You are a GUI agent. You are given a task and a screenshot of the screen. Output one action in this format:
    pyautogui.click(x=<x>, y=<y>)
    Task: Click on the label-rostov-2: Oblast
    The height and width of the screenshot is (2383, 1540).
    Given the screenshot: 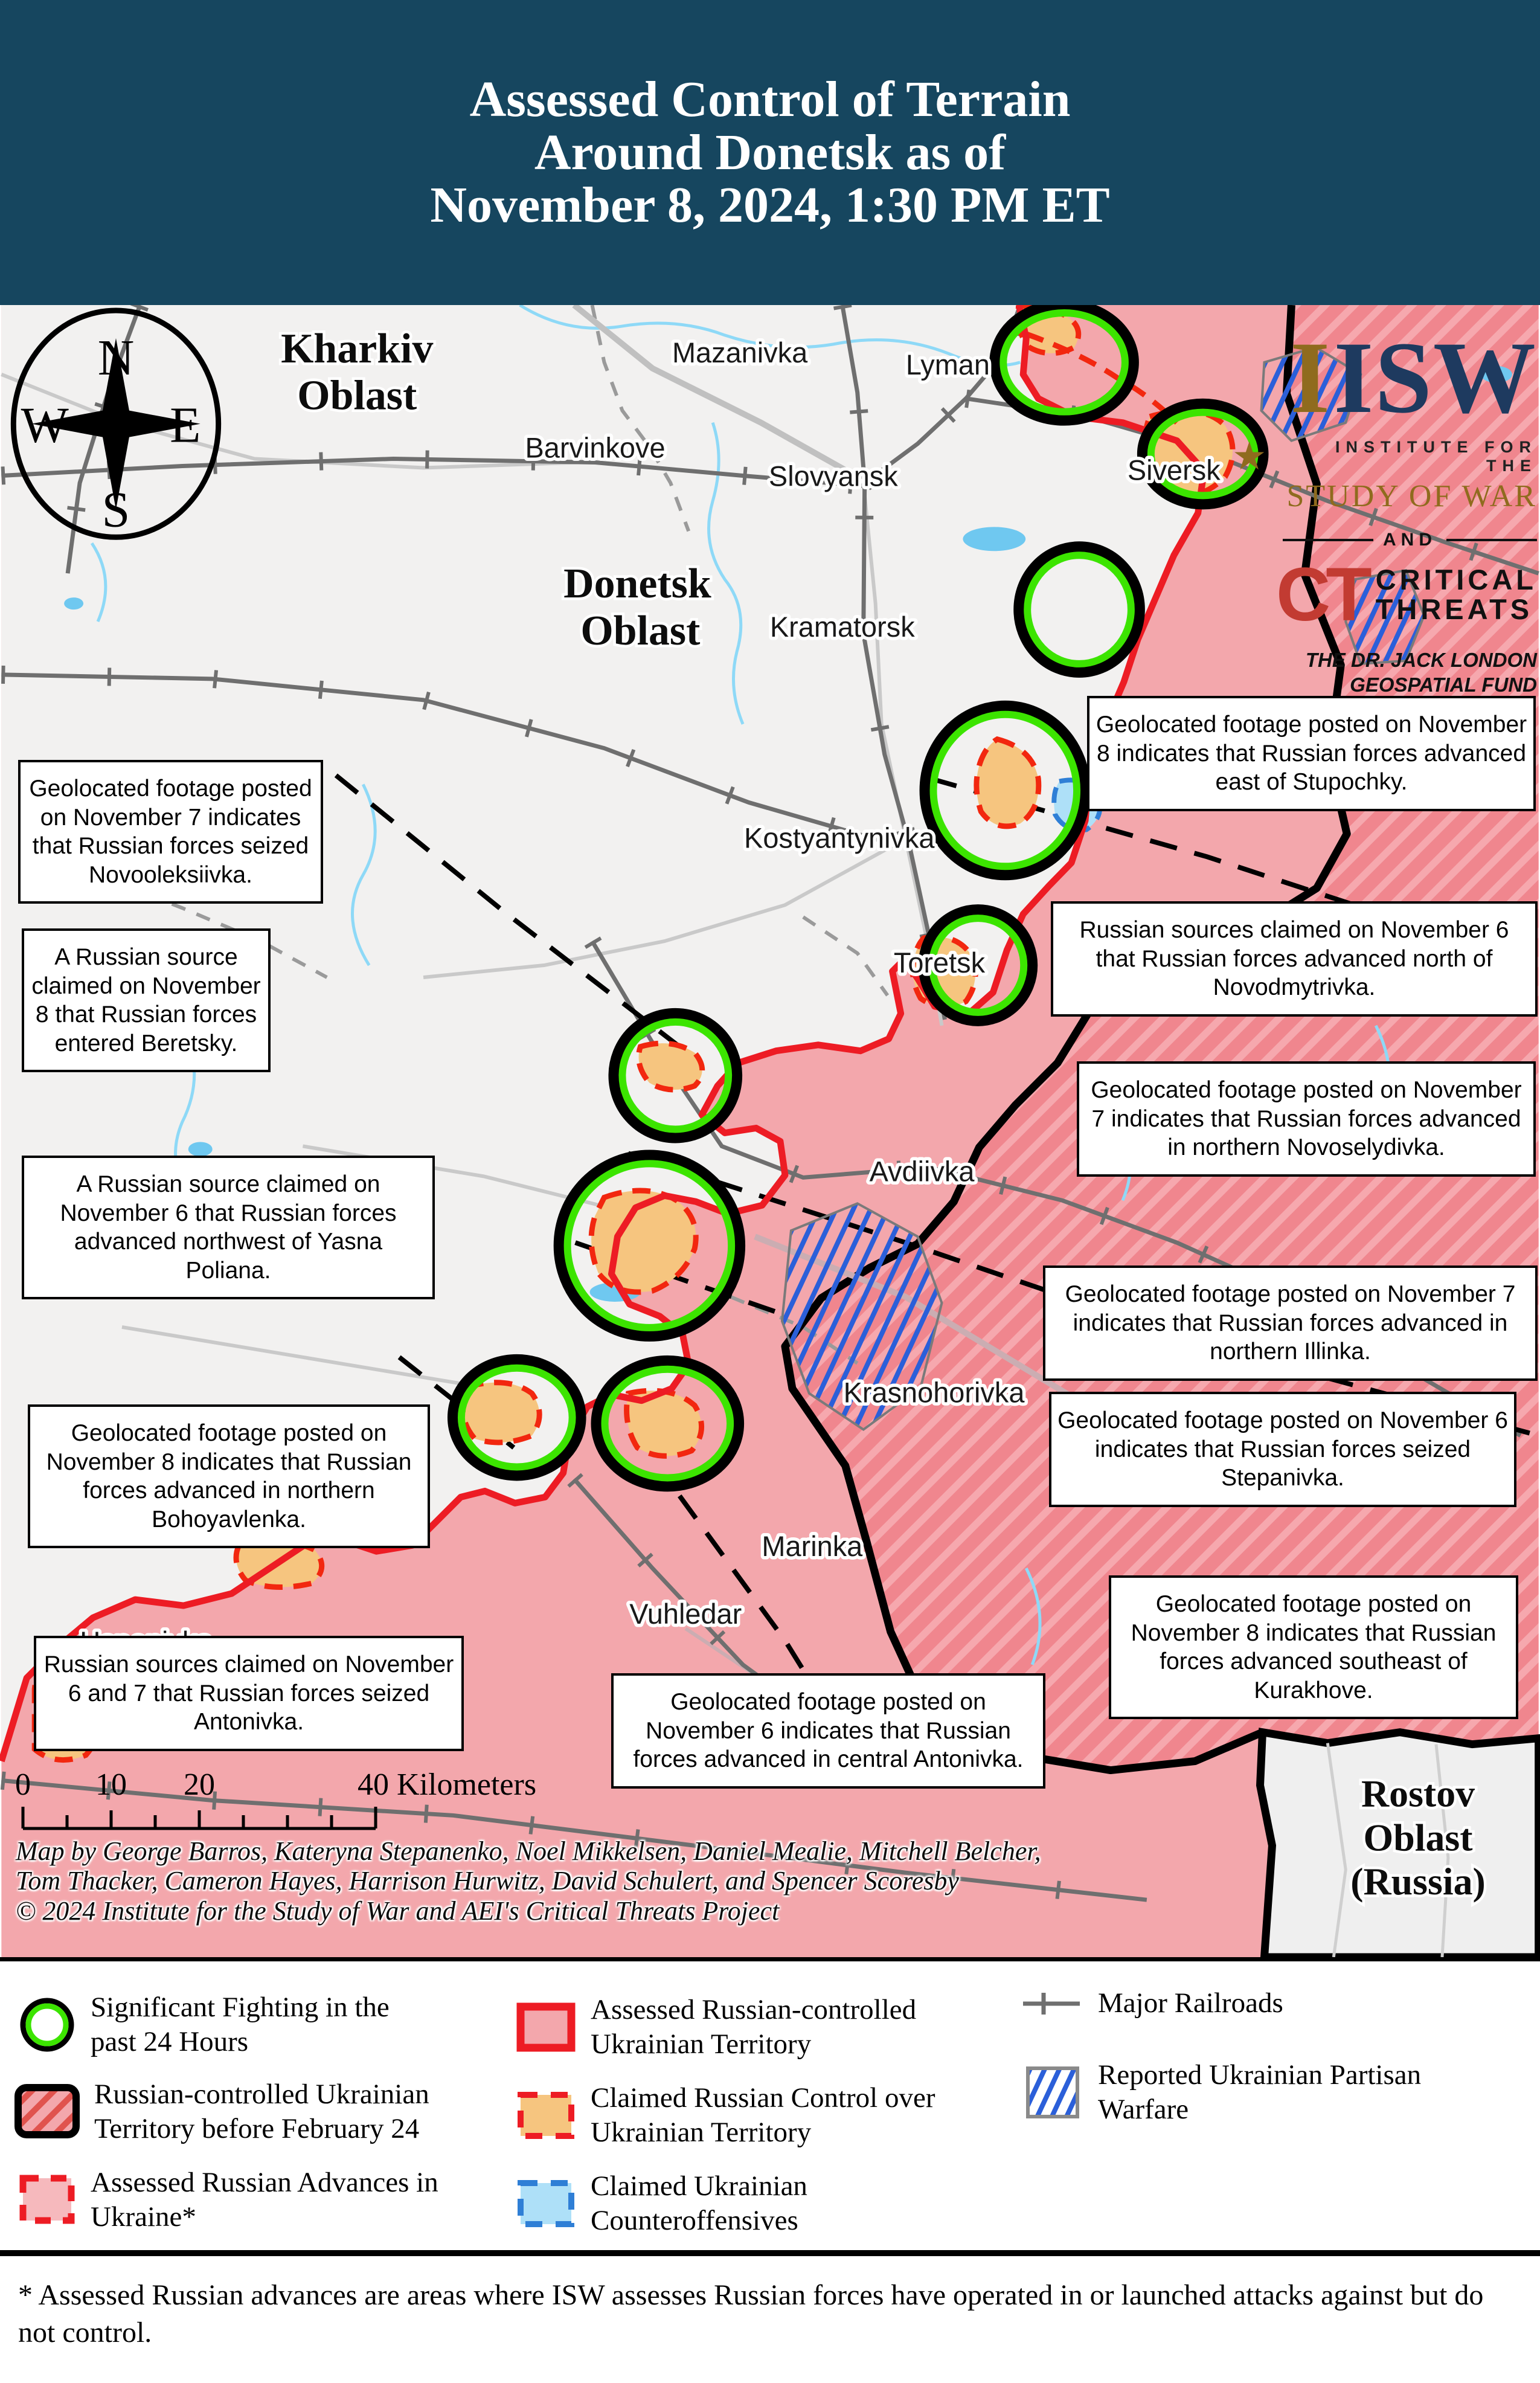 What is the action you would take?
    pyautogui.click(x=1418, y=1837)
    